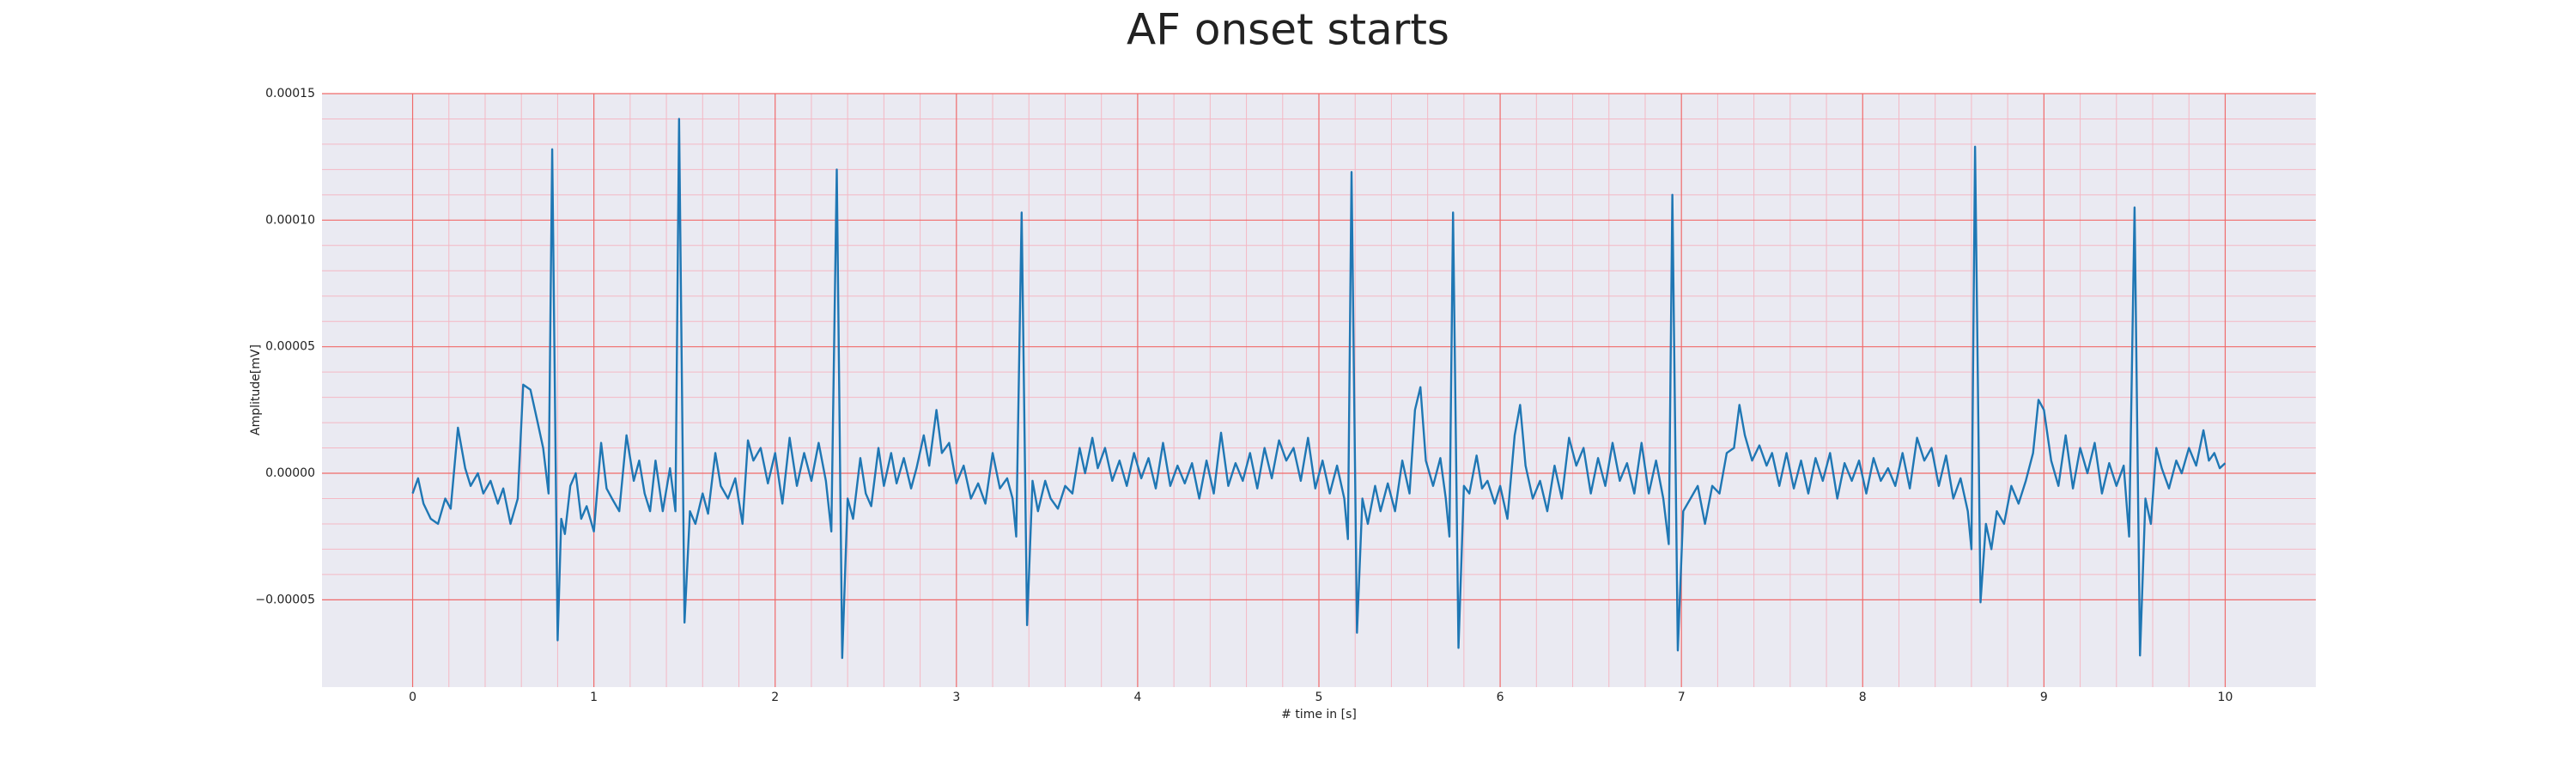 This screenshot has height=773, width=2576. Describe the element at coordinates (594, 697) in the screenshot. I see `x-tick-label: 1` at that location.